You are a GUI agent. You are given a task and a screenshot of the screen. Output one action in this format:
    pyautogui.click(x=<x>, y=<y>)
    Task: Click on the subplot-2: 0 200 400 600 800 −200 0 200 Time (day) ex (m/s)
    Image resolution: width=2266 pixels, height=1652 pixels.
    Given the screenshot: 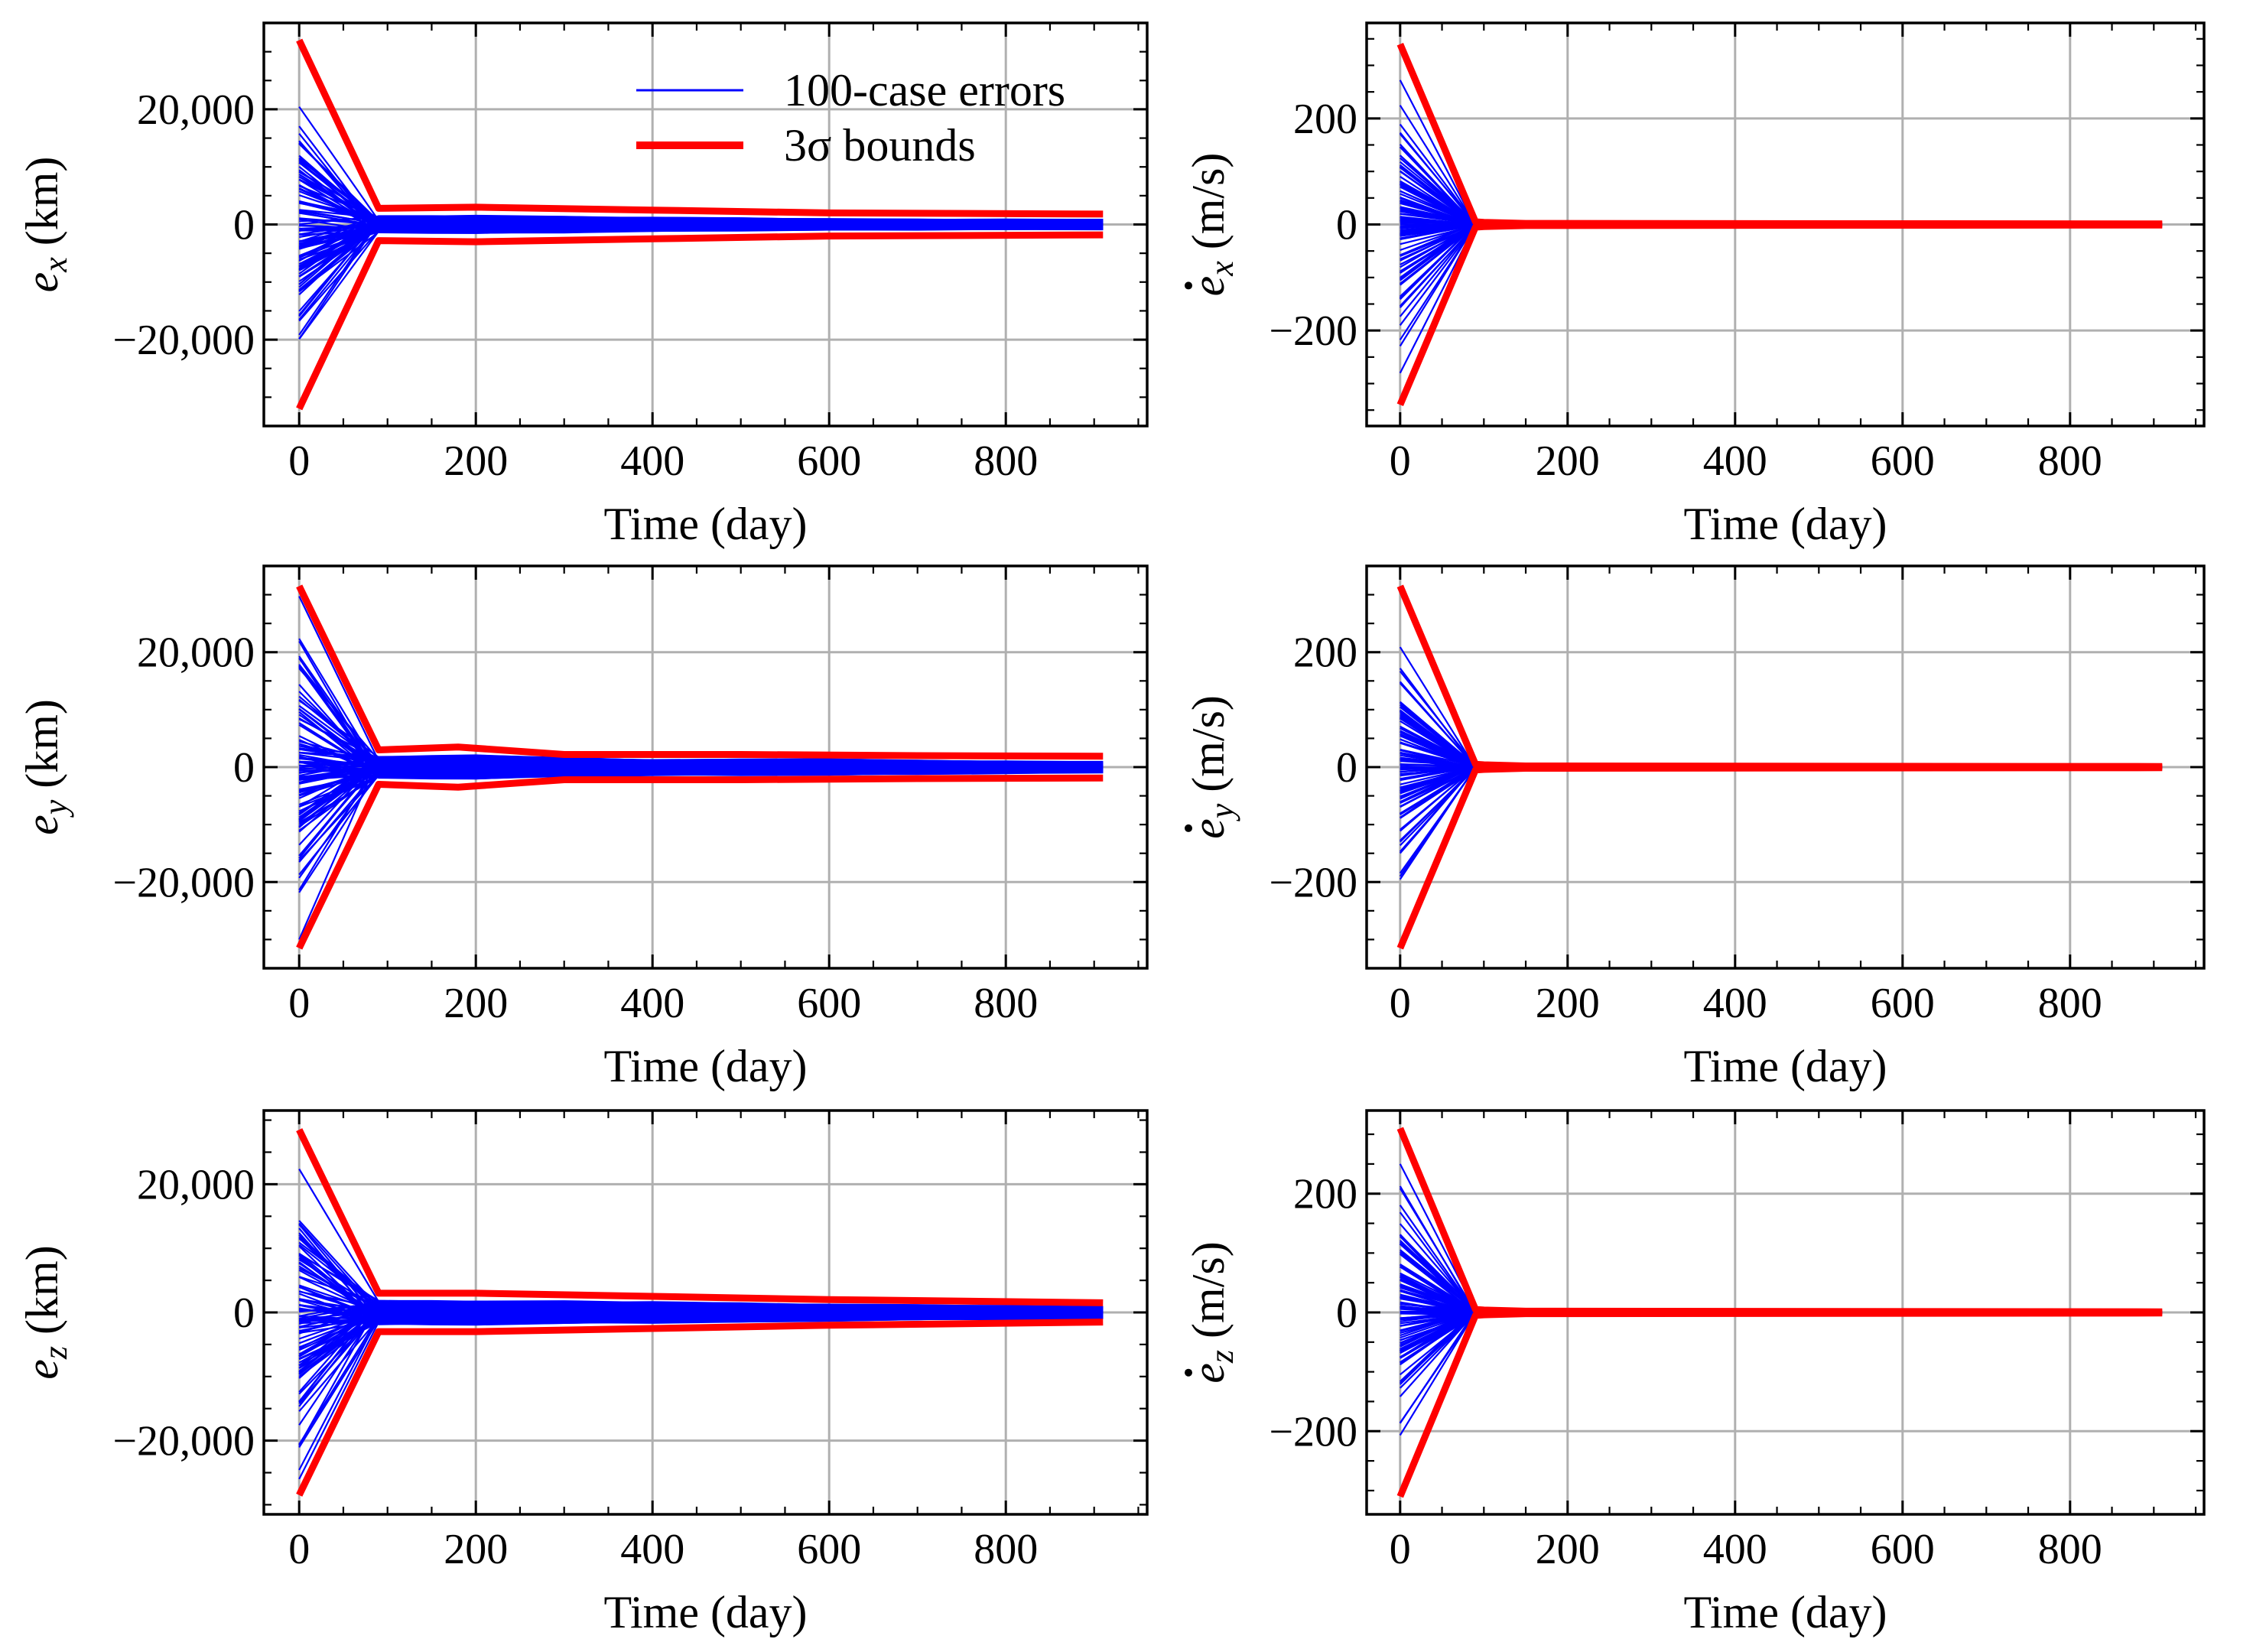 What is the action you would take?
    pyautogui.click(x=1695, y=285)
    